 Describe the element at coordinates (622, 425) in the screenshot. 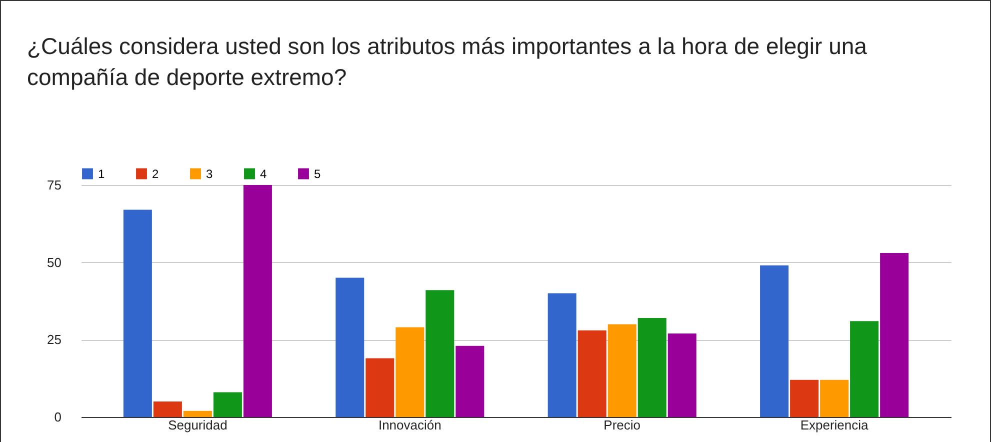

I see `x-tick-label: Precio` at that location.